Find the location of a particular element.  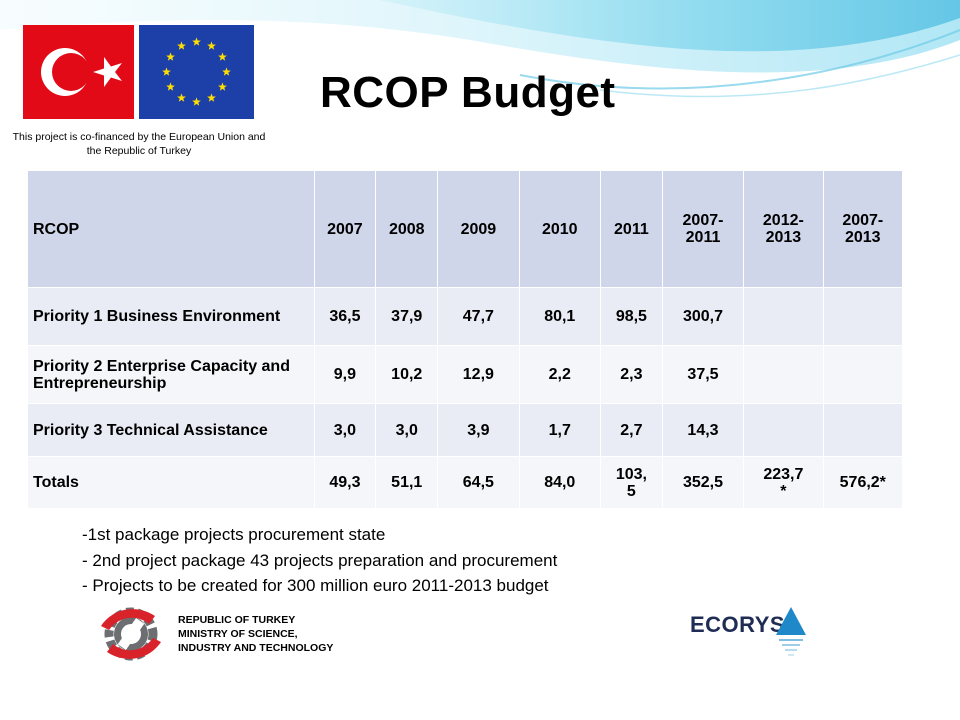

table-cell: 300,7 is located at coordinates (703, 316).